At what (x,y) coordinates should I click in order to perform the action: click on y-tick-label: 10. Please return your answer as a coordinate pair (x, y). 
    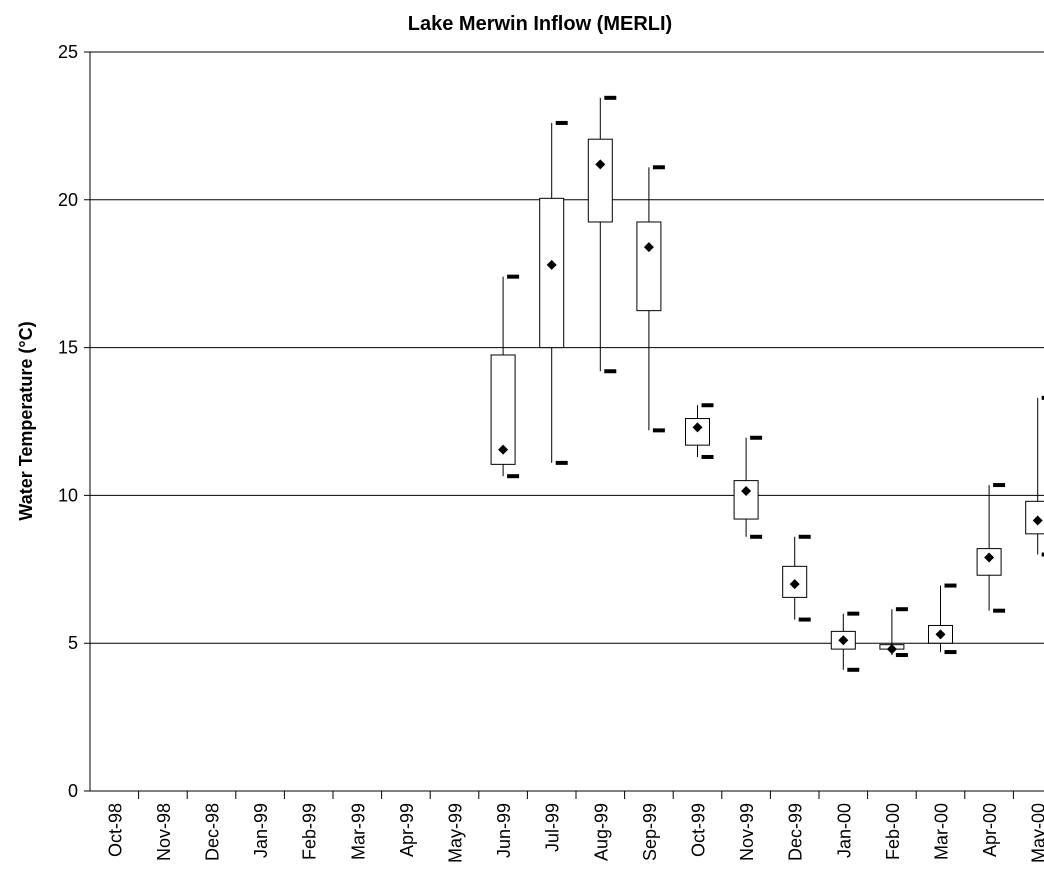
    Looking at the image, I should click on (68, 495).